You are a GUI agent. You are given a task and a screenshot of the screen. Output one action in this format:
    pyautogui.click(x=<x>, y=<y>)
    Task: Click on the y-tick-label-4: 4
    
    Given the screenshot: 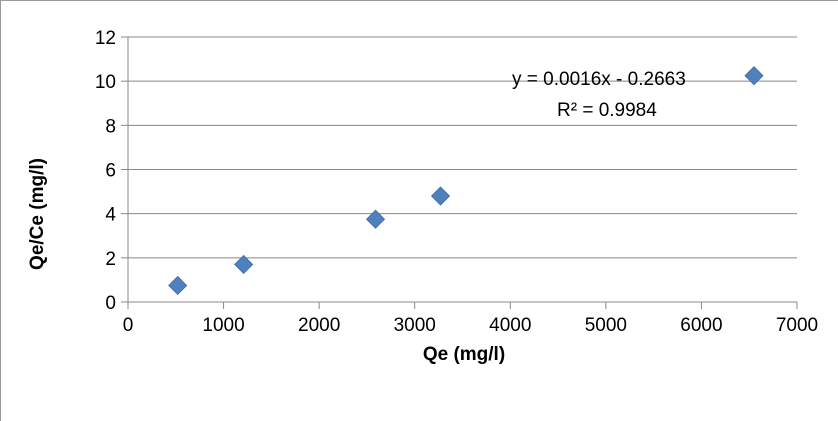 What is the action you would take?
    pyautogui.click(x=110, y=215)
    